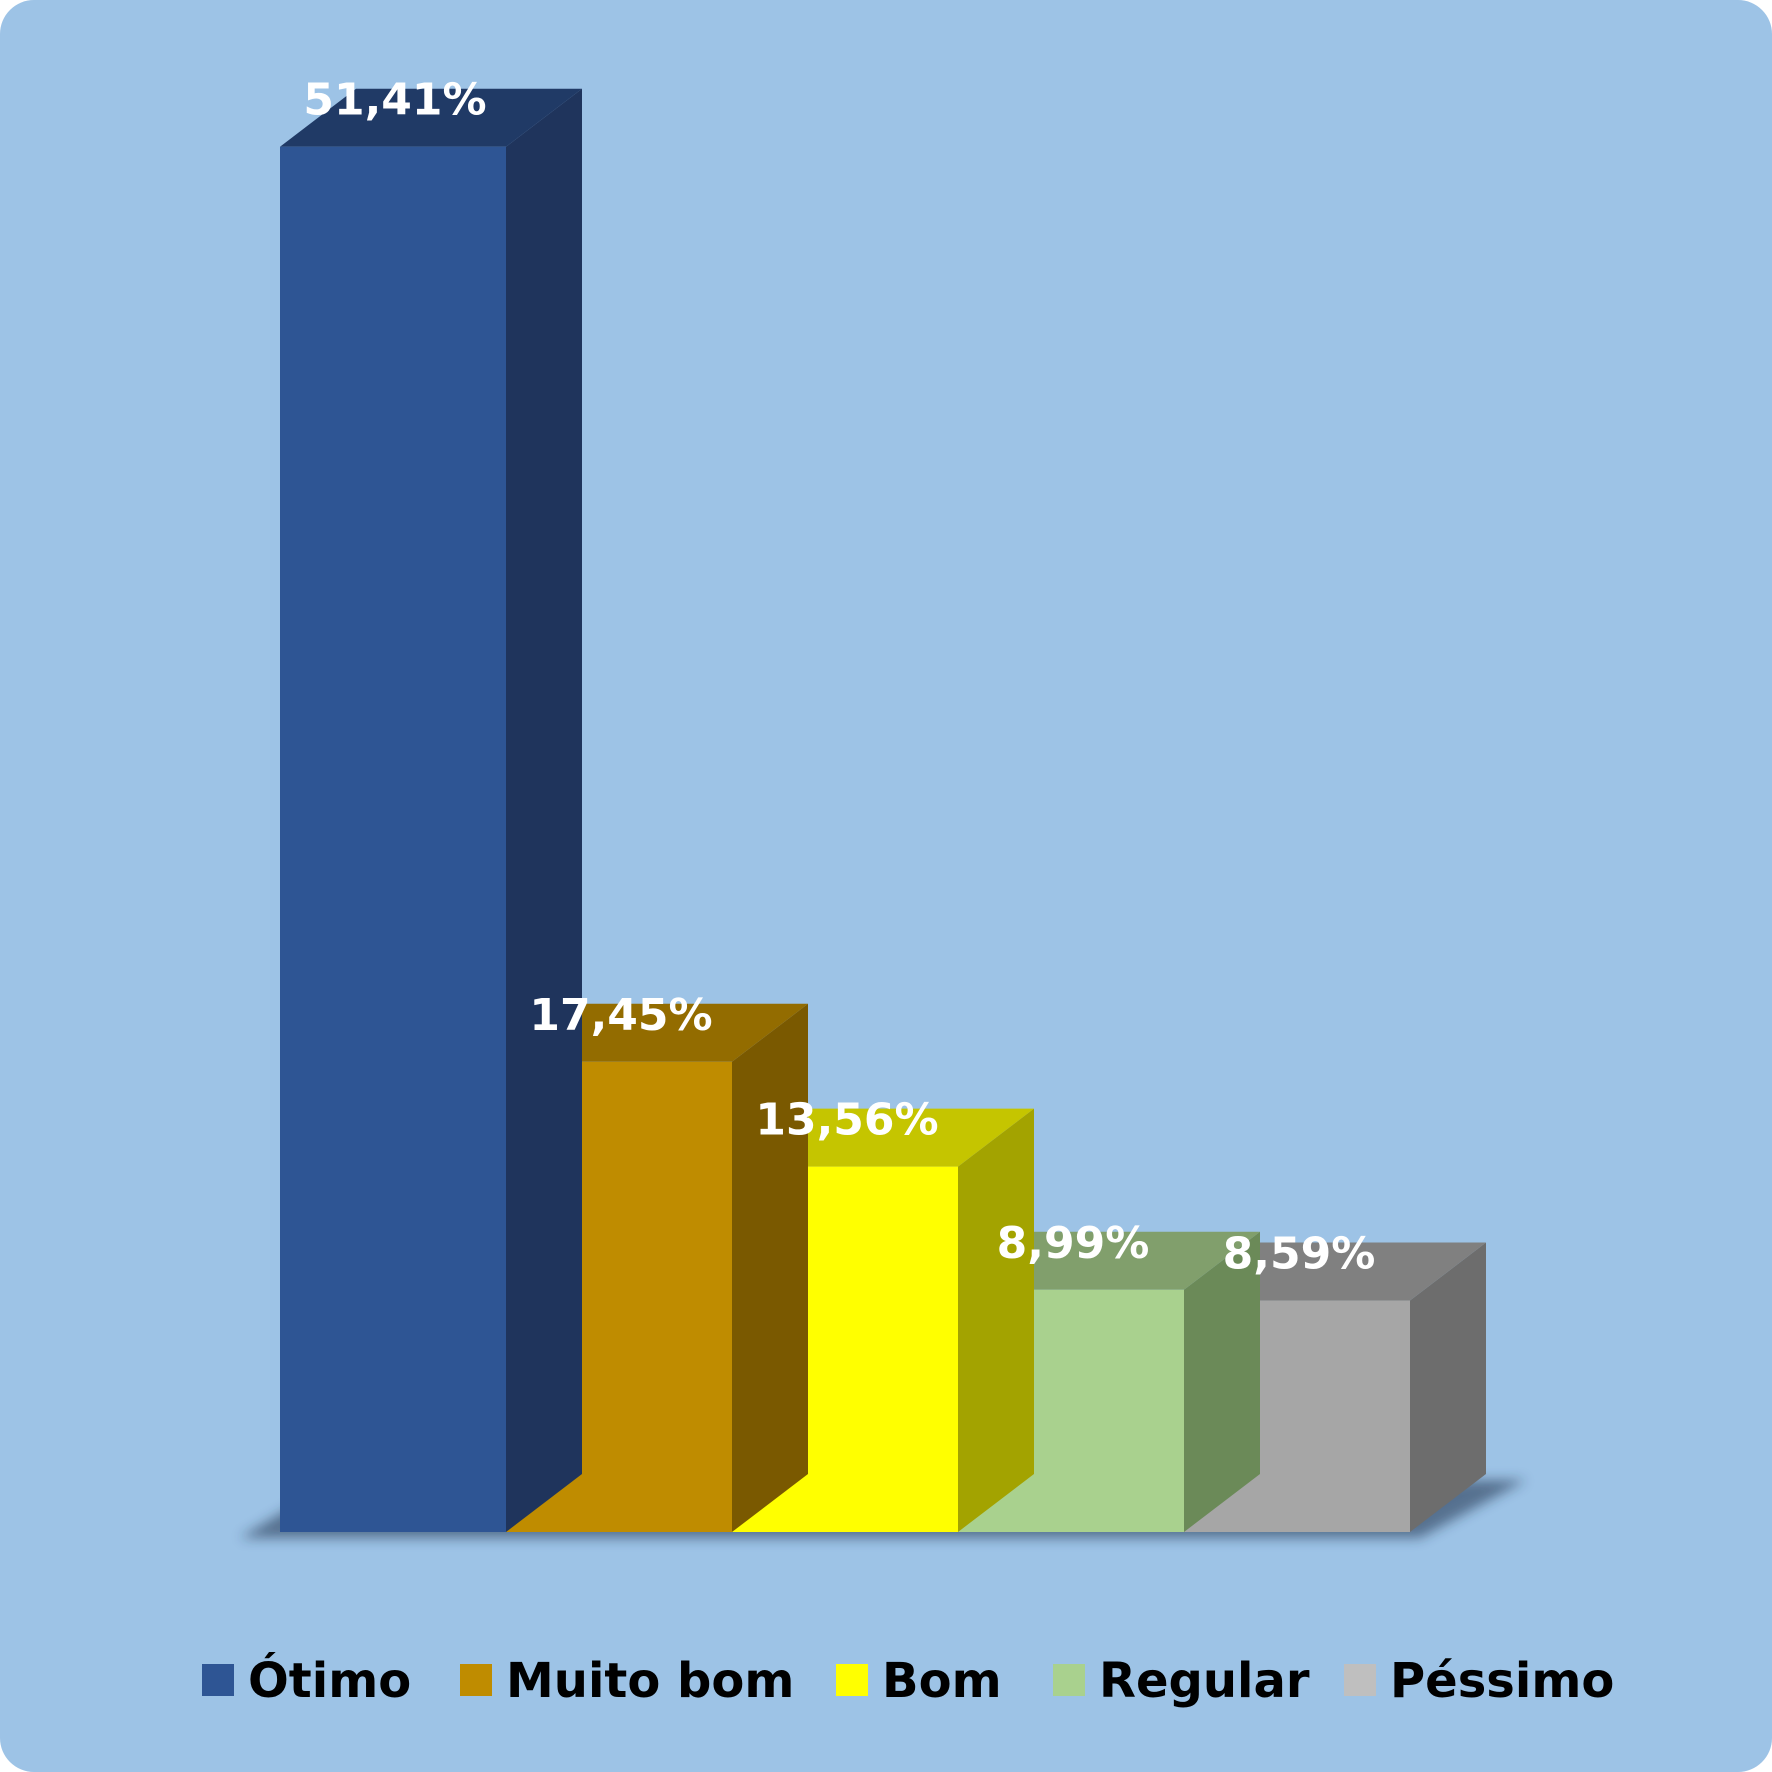  What do you see at coordinates (846, 1120) in the screenshot?
I see `data-label-bom: 13,56%` at bounding box center [846, 1120].